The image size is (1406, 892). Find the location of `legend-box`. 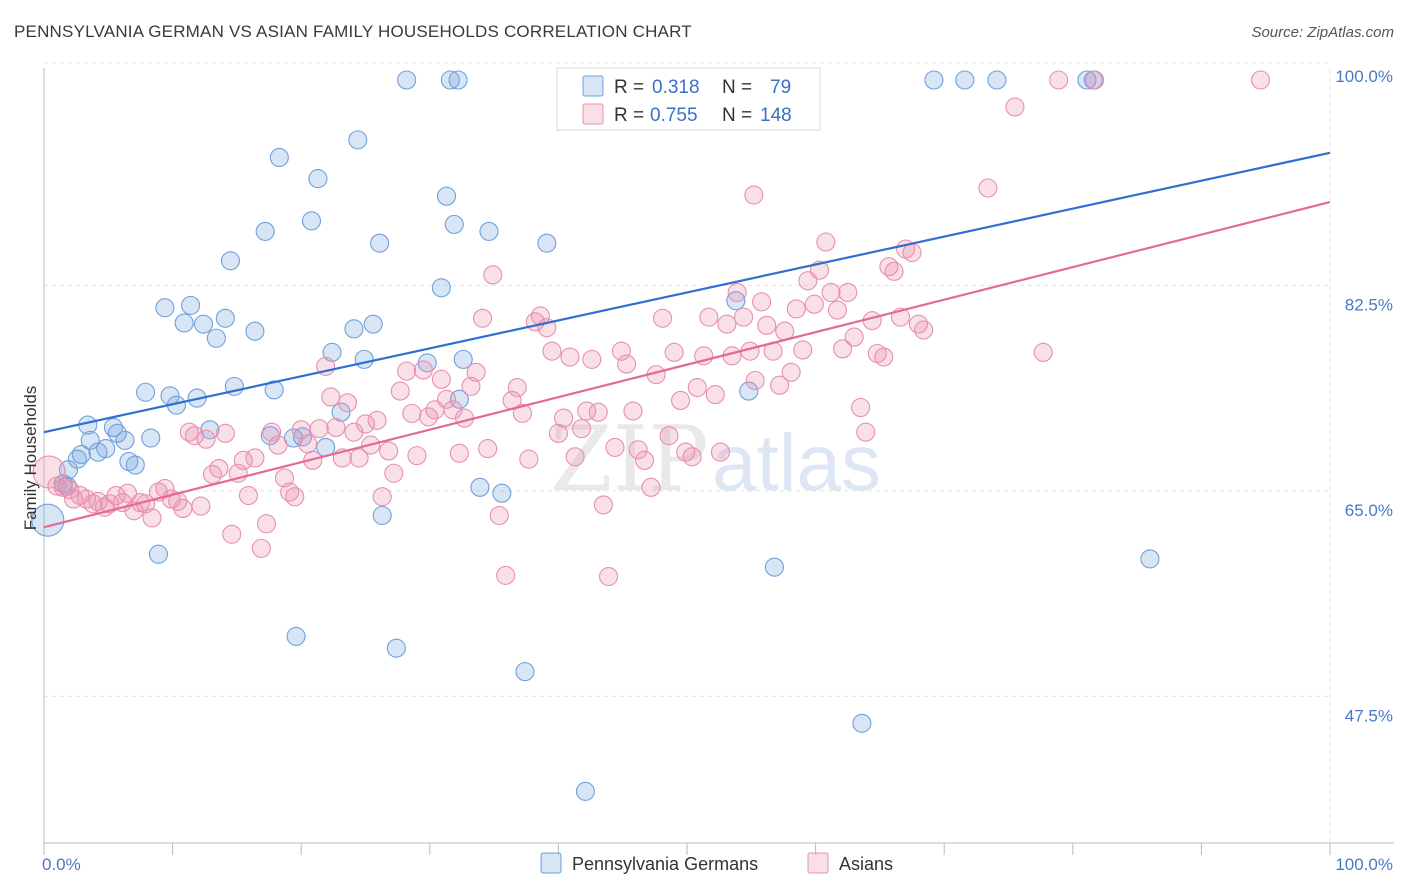

legend-box is located at coordinates (688, 99).